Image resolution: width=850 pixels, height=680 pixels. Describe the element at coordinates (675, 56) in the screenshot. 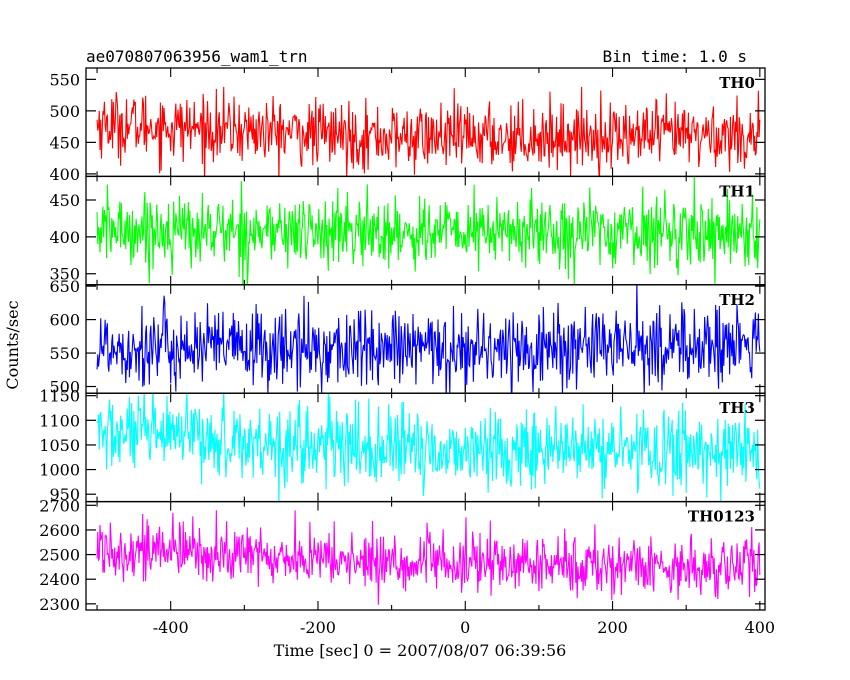

I see `bin-time-label: Bin time: 1.0 s` at that location.